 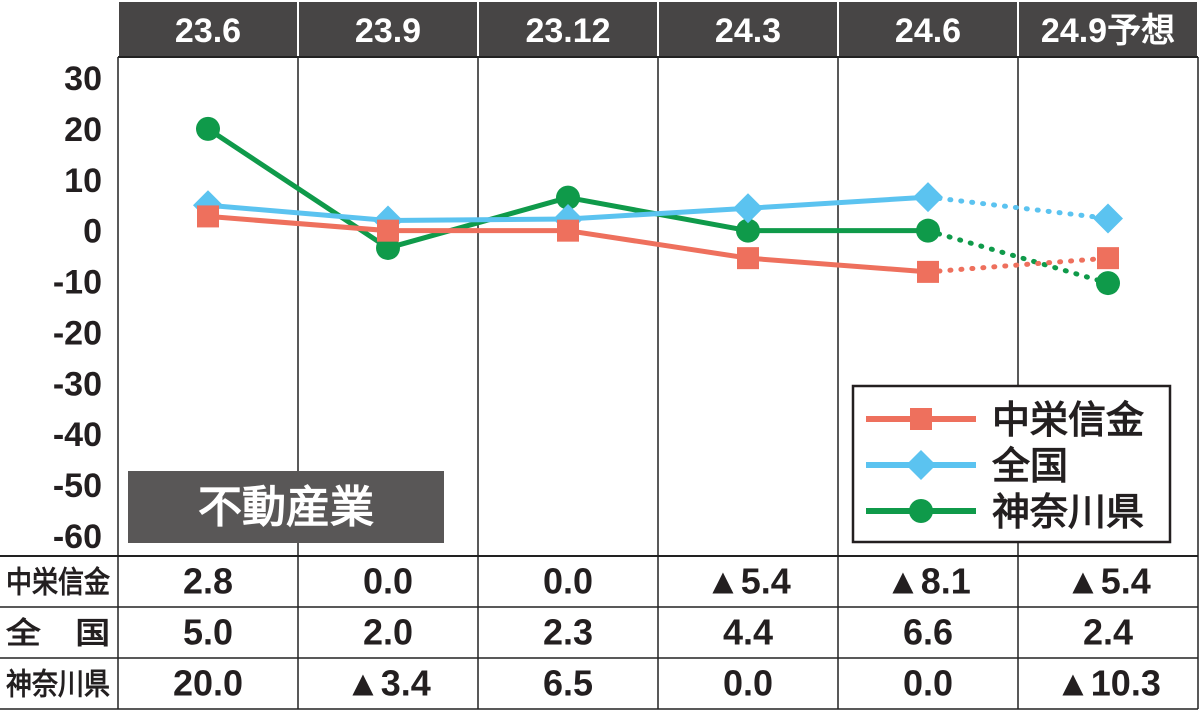 What do you see at coordinates (928, 581) in the screenshot?
I see `data-label: ▲8.1` at bounding box center [928, 581].